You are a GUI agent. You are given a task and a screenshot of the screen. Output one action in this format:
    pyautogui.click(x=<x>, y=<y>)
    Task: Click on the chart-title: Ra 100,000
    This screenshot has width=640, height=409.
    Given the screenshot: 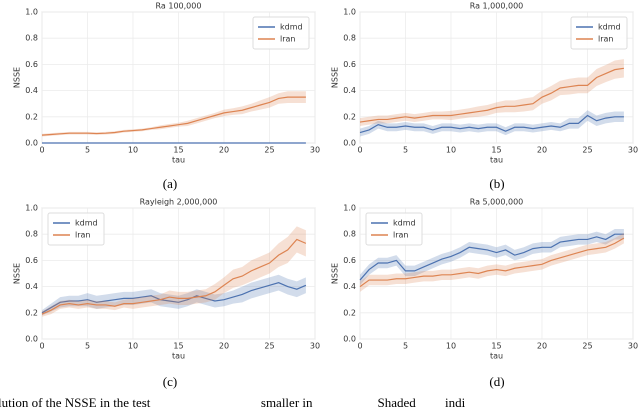 What is the action you would take?
    pyautogui.click(x=179, y=6)
    